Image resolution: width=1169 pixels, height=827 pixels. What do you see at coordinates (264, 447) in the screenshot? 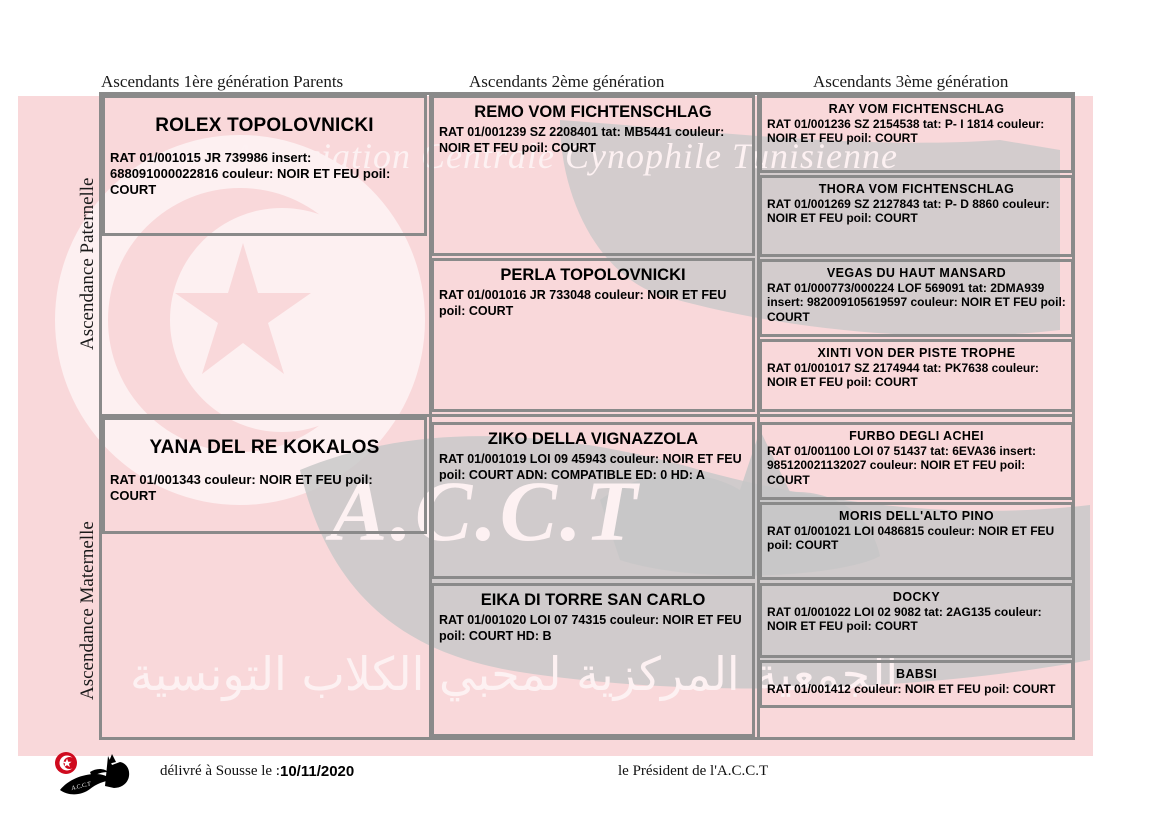
I see `dog-name: YANA DEL RE KOKALOS` at bounding box center [264, 447].